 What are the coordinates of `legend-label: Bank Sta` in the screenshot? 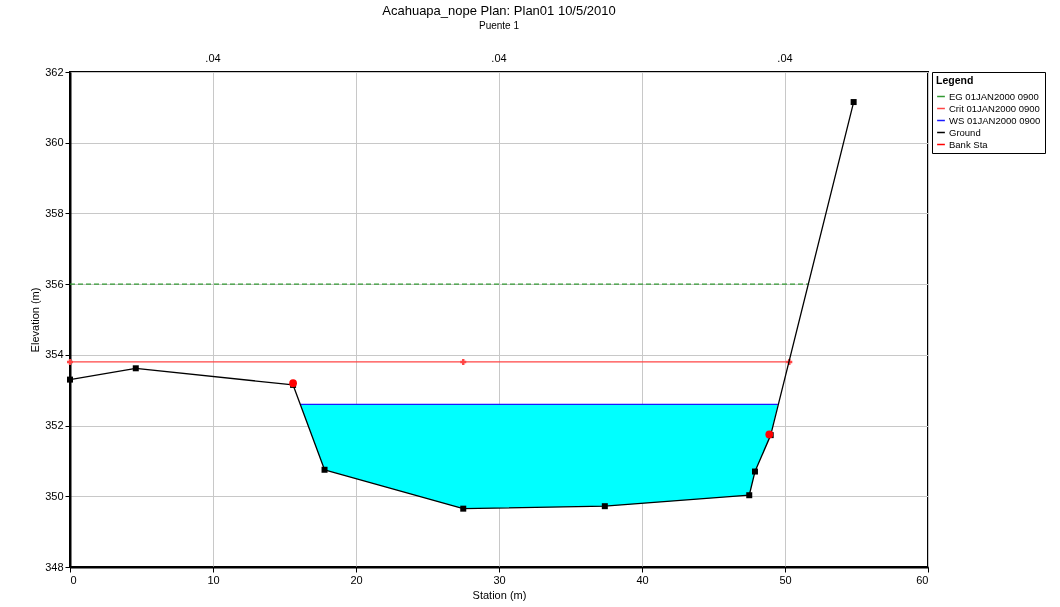 It's located at (969, 144).